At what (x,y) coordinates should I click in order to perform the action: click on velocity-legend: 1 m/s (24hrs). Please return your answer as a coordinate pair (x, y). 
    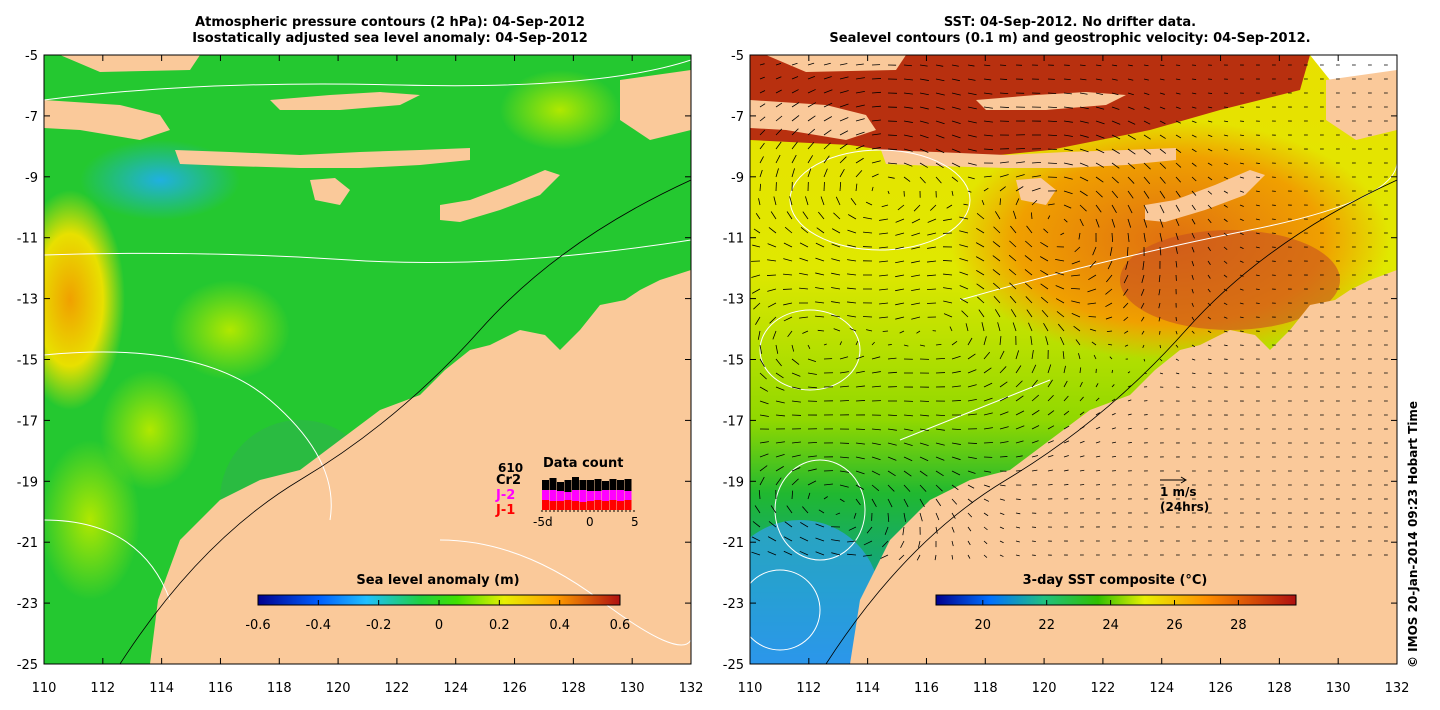
    Looking at the image, I should click on (1184, 495).